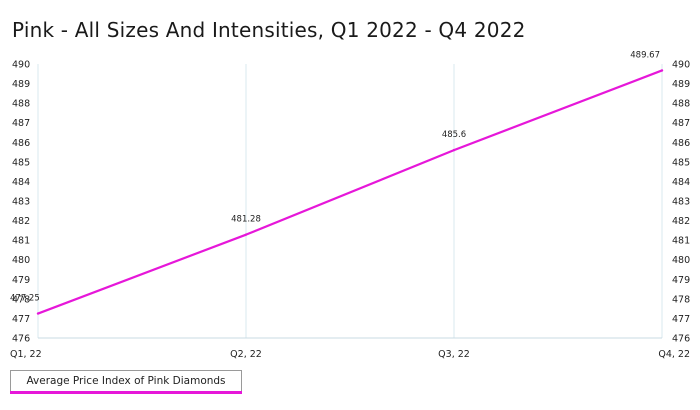 Image resolution: width=700 pixels, height=410 pixels. Describe the element at coordinates (26, 354) in the screenshot. I see `x-tick-label: Q1, 22` at that location.